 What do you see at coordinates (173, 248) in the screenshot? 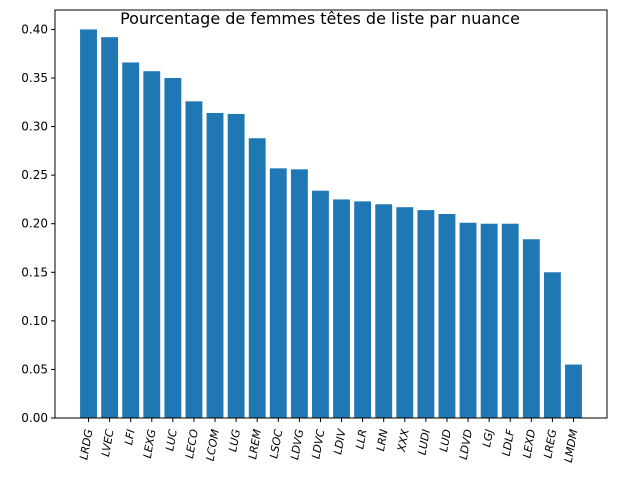
I see `bar-luc` at bounding box center [173, 248].